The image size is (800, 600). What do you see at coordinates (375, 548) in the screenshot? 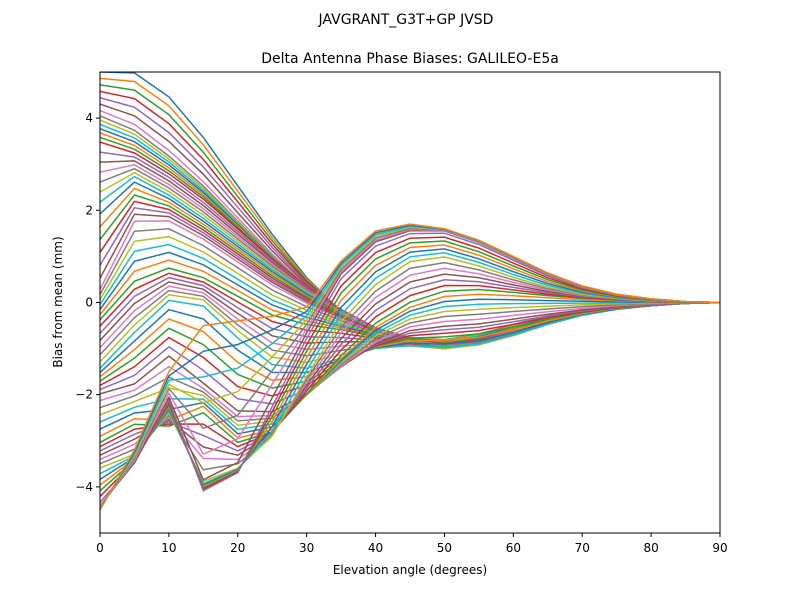
I see `x-tick-label: 40` at bounding box center [375, 548].